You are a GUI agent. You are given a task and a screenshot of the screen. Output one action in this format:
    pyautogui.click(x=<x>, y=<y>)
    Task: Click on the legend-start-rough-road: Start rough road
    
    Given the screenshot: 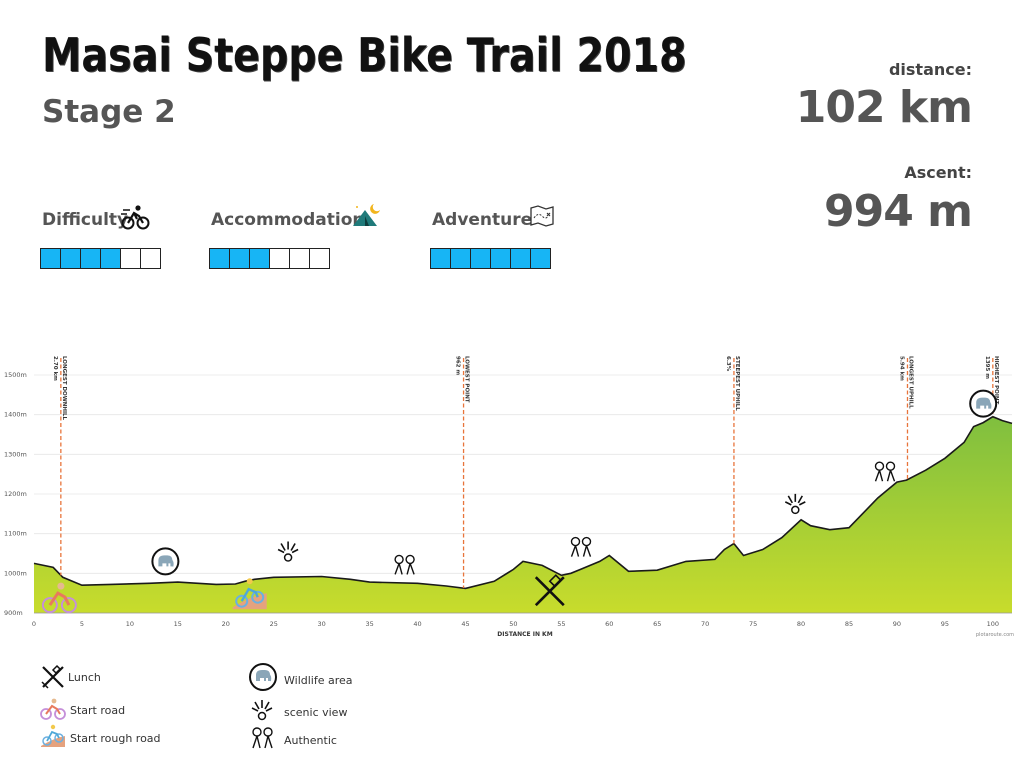 What is the action you would take?
    pyautogui.click(x=115, y=738)
    